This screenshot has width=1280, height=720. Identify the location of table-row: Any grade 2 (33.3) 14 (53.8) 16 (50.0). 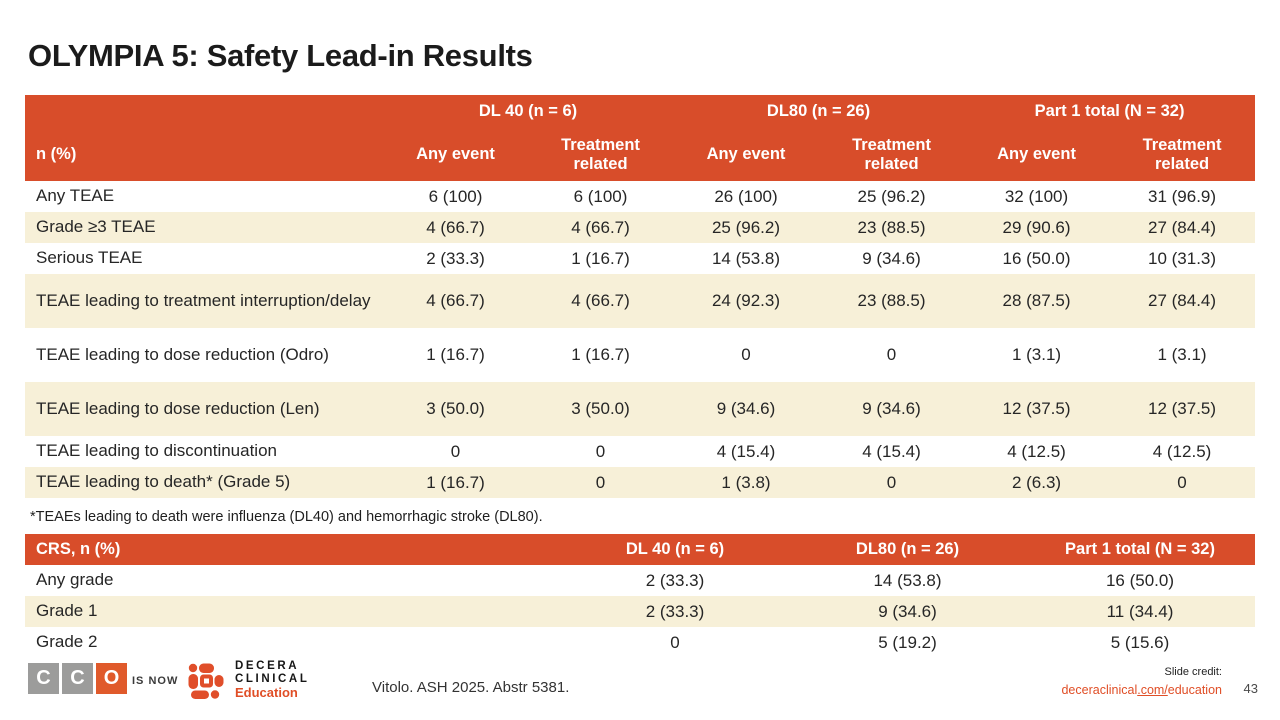
(640, 580).